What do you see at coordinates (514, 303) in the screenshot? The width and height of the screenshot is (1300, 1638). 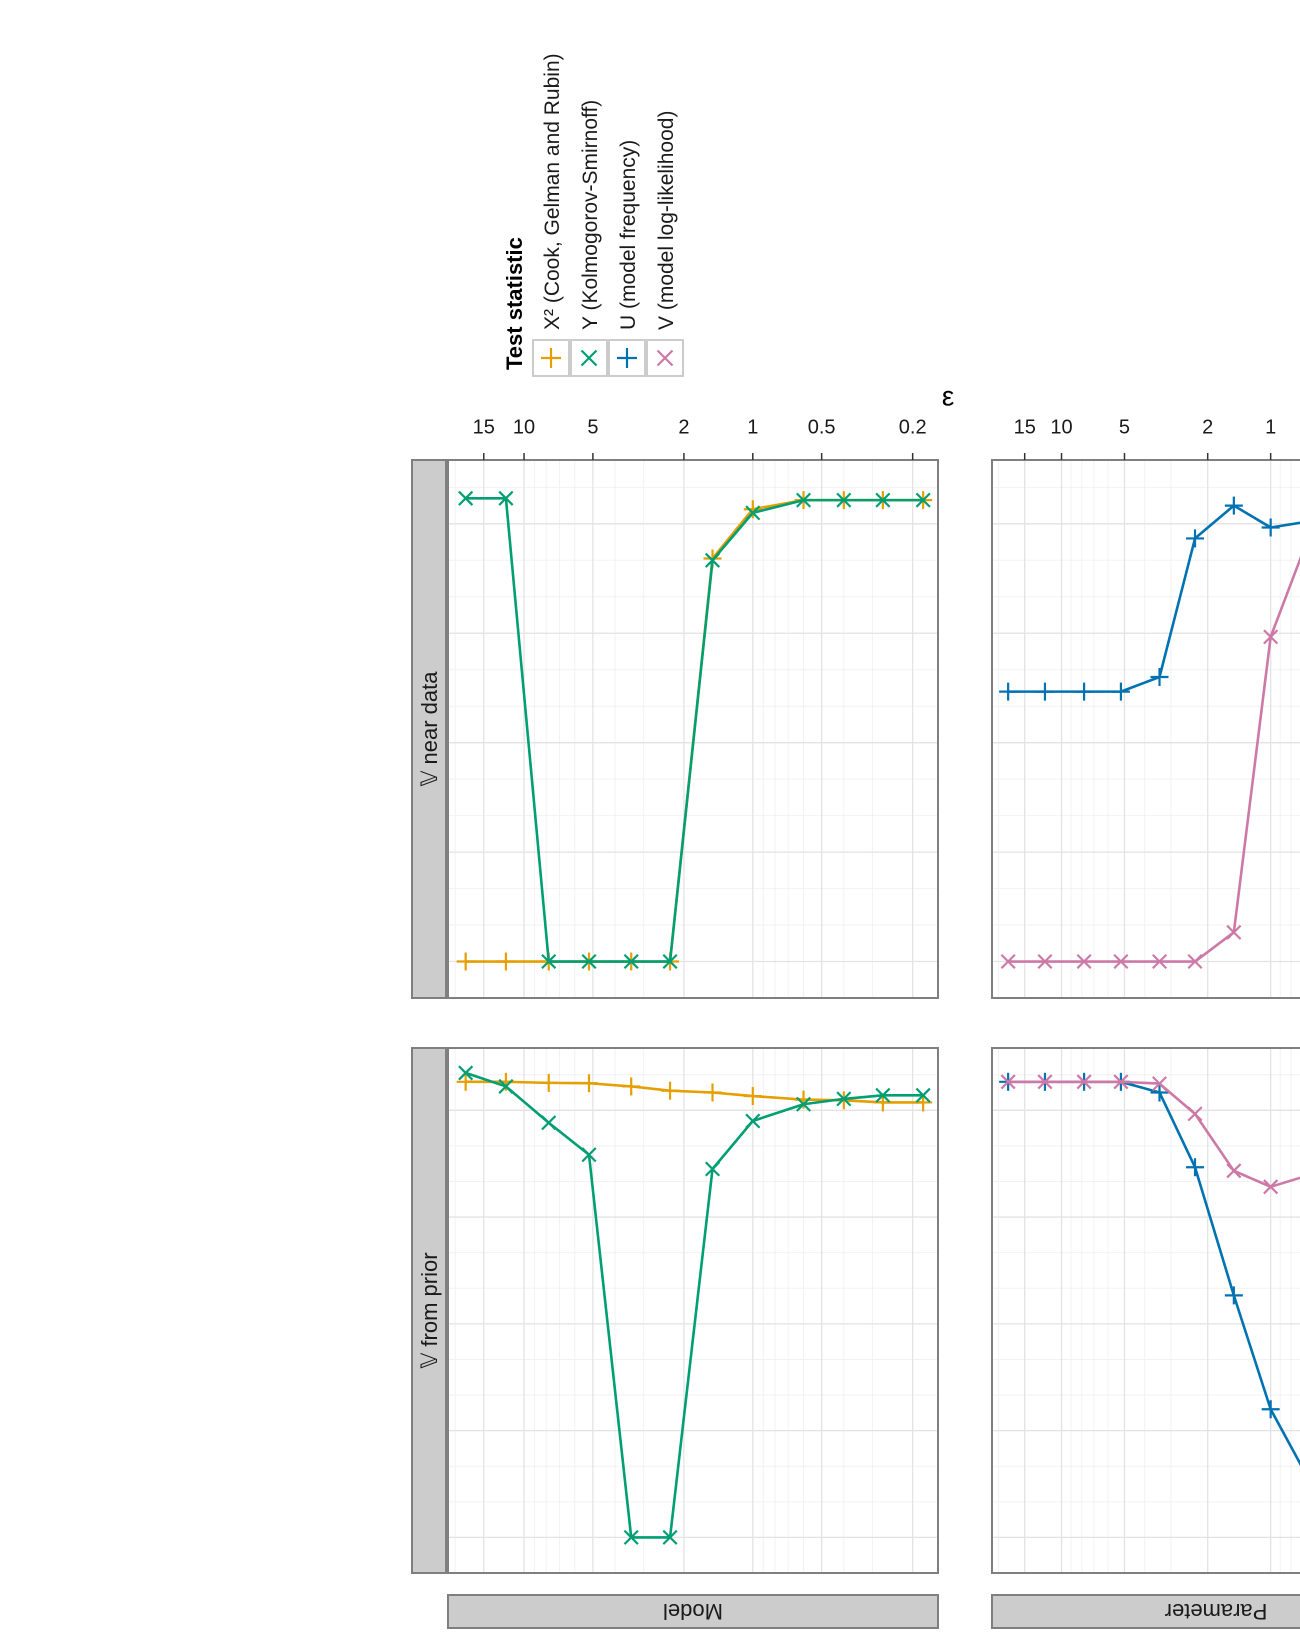 I see `legend-title: Test statistic` at bounding box center [514, 303].